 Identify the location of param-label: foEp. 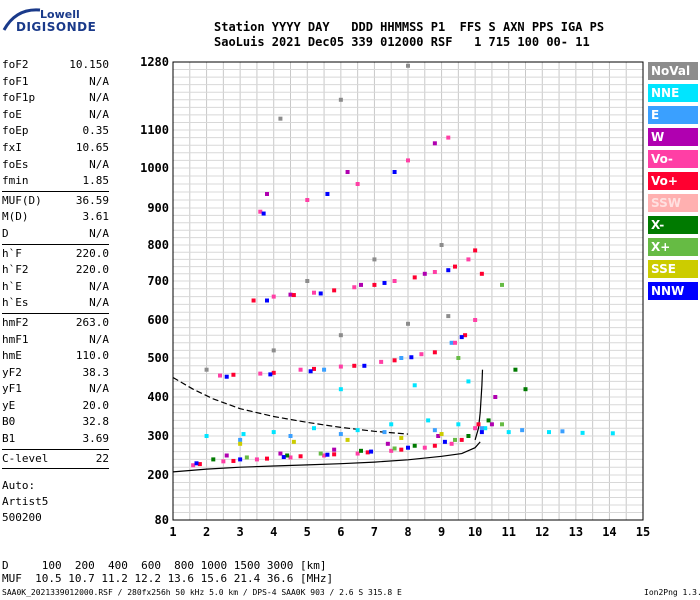
(15, 131).